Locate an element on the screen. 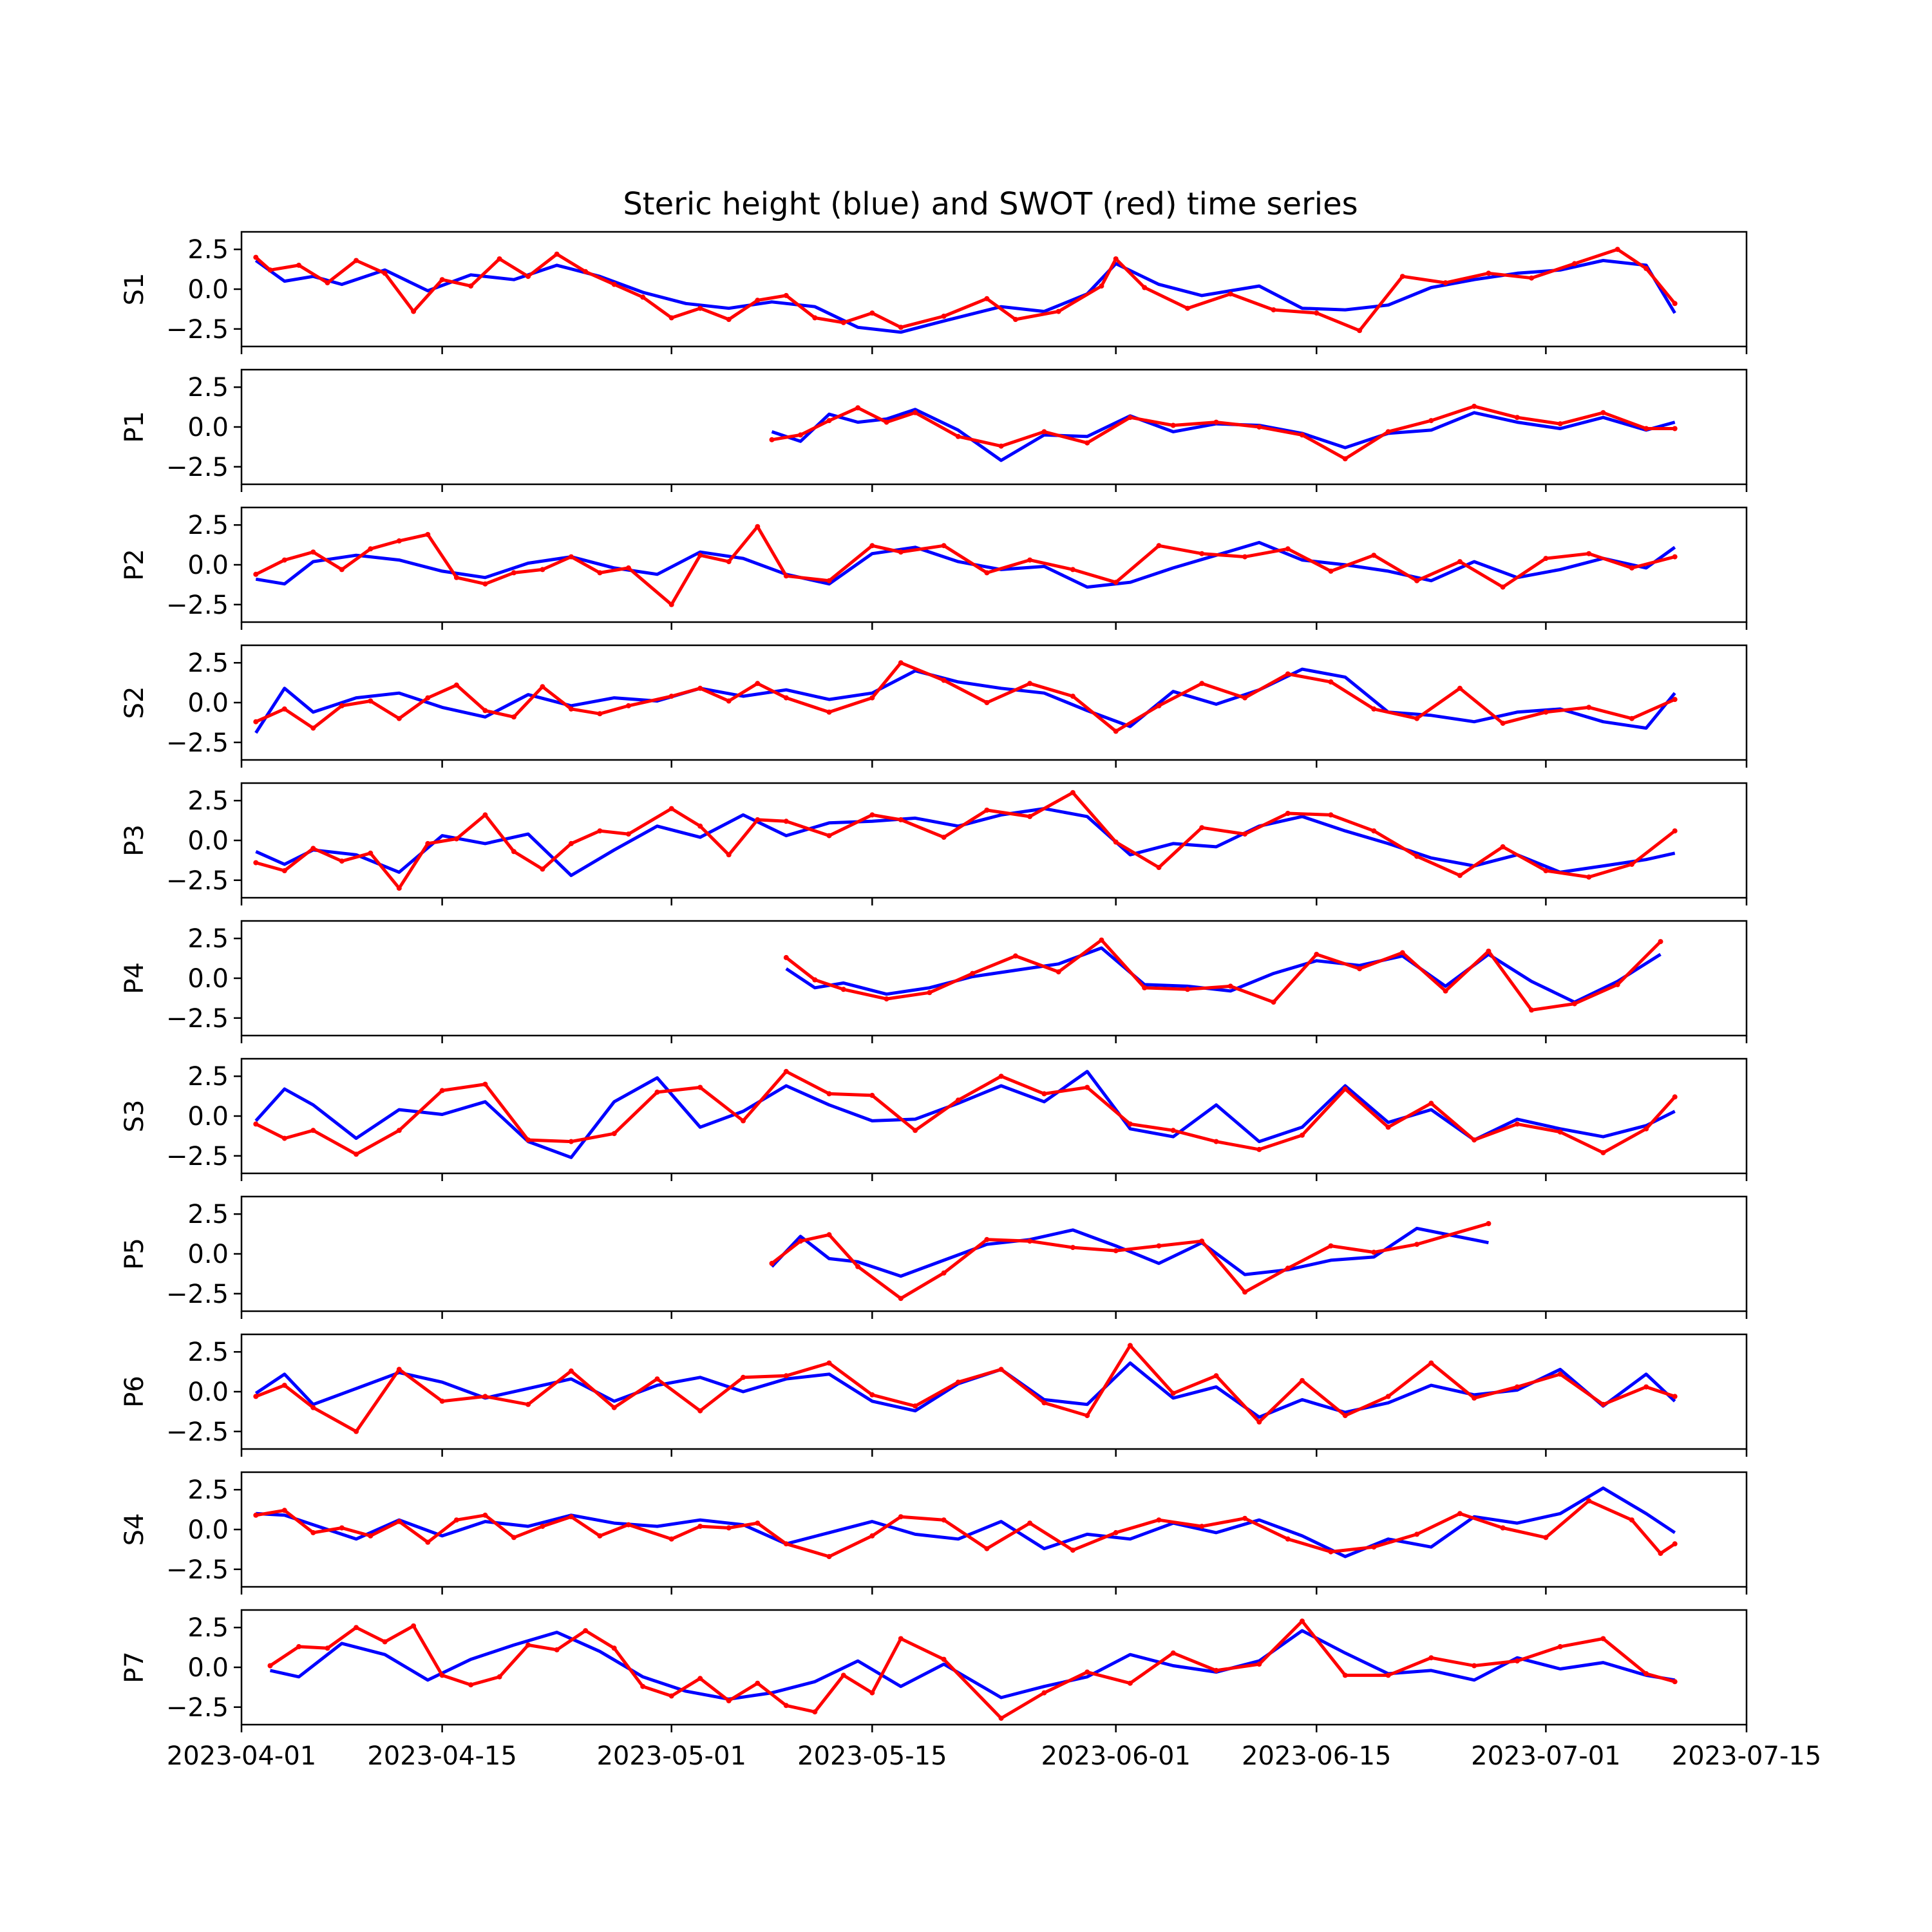 This screenshot has width=1932, height=1932. panel-s2: 2.5 0.0 −2.5 S2 is located at coordinates (934, 706).